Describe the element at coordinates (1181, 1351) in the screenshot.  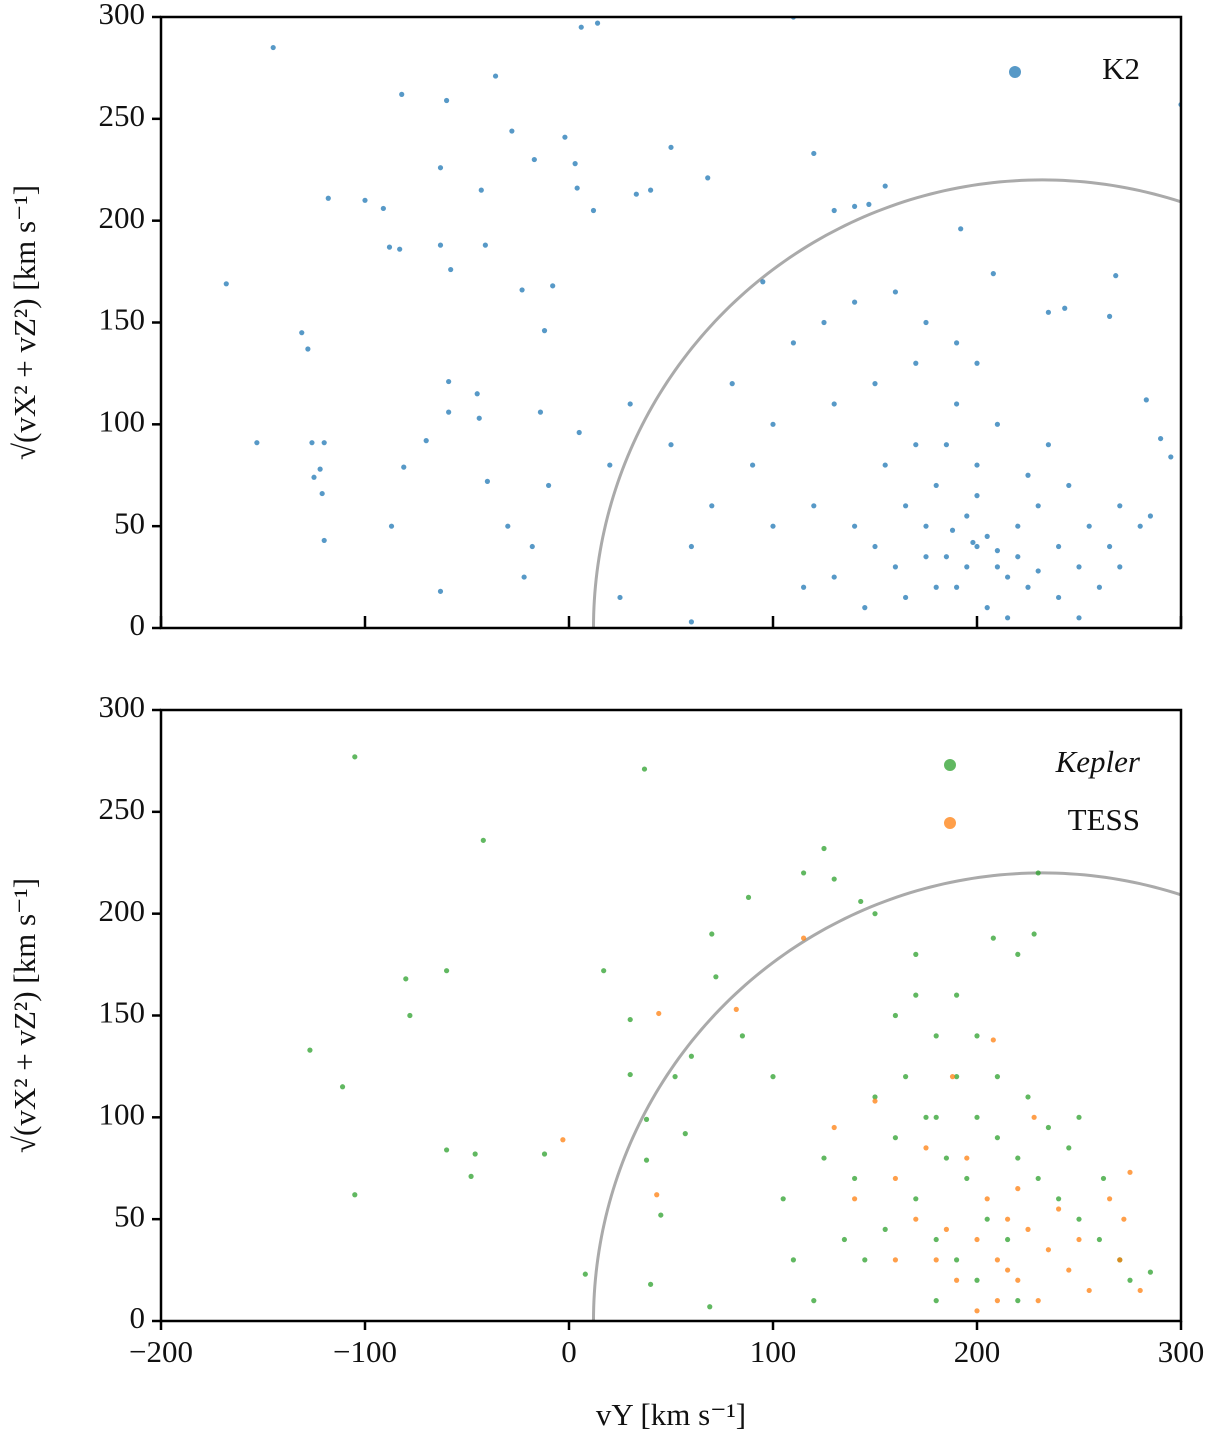
I see `x-tick-label: 300` at that location.